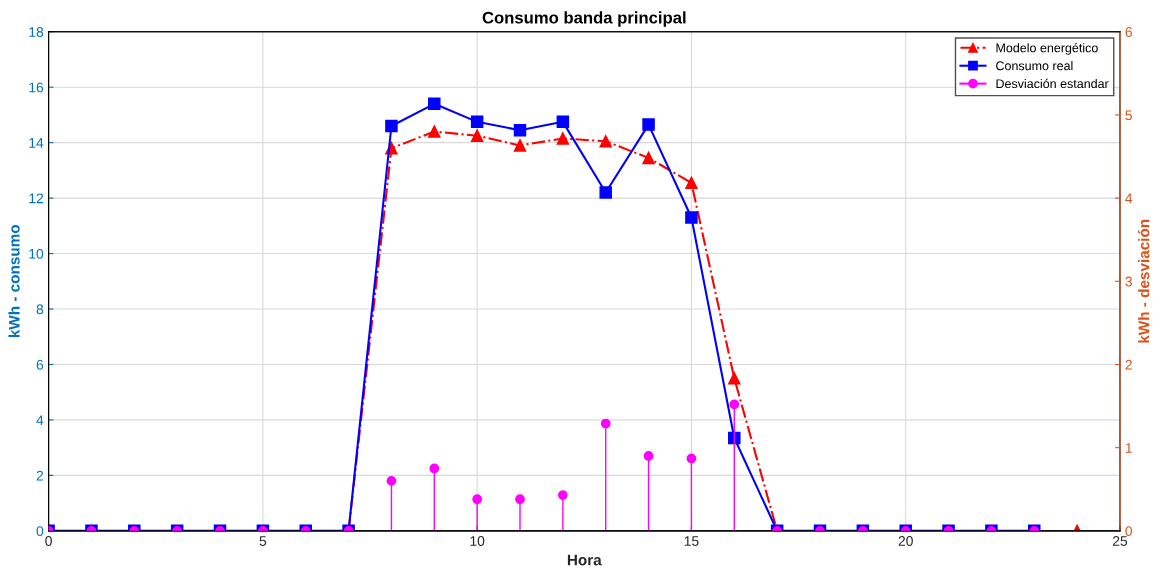  Describe the element at coordinates (1143, 281) in the screenshot. I see `y2-axis-title: kWh - desviación` at that location.